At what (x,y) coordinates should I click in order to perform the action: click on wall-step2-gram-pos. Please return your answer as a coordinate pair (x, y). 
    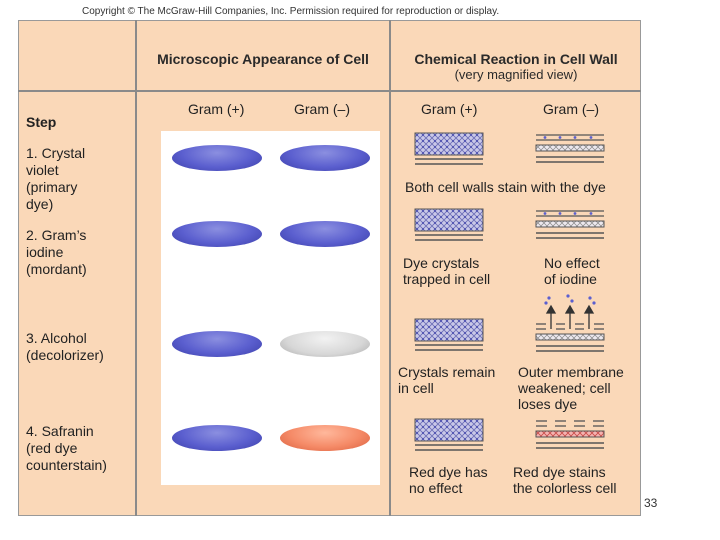
    Looking at the image, I should click on (449, 224).